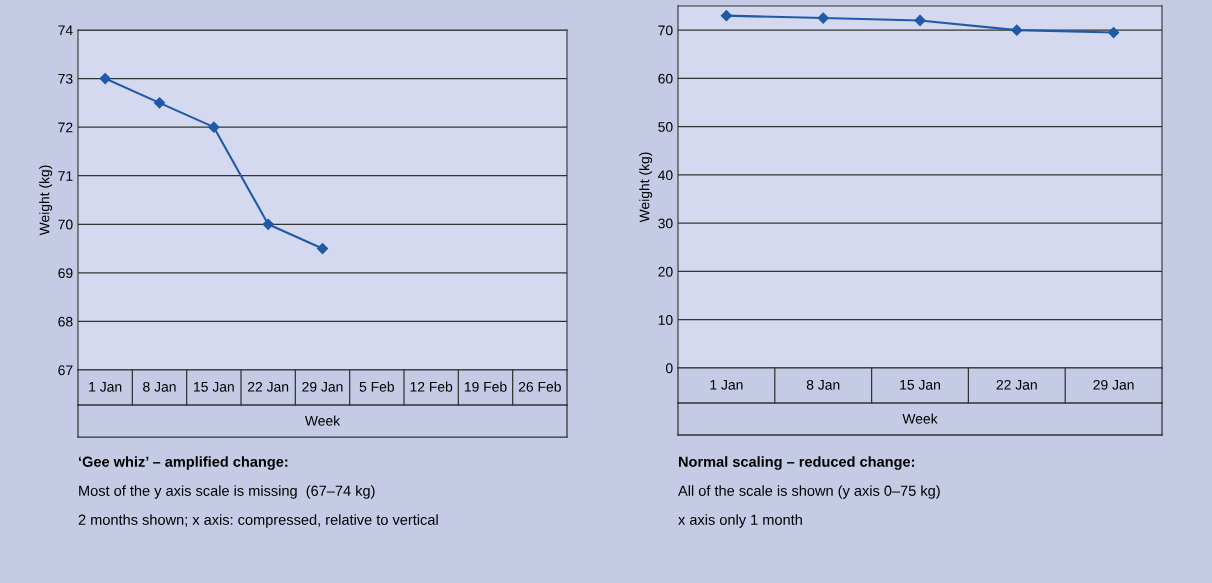  I want to click on y-tick-label: 68, so click(65, 321).